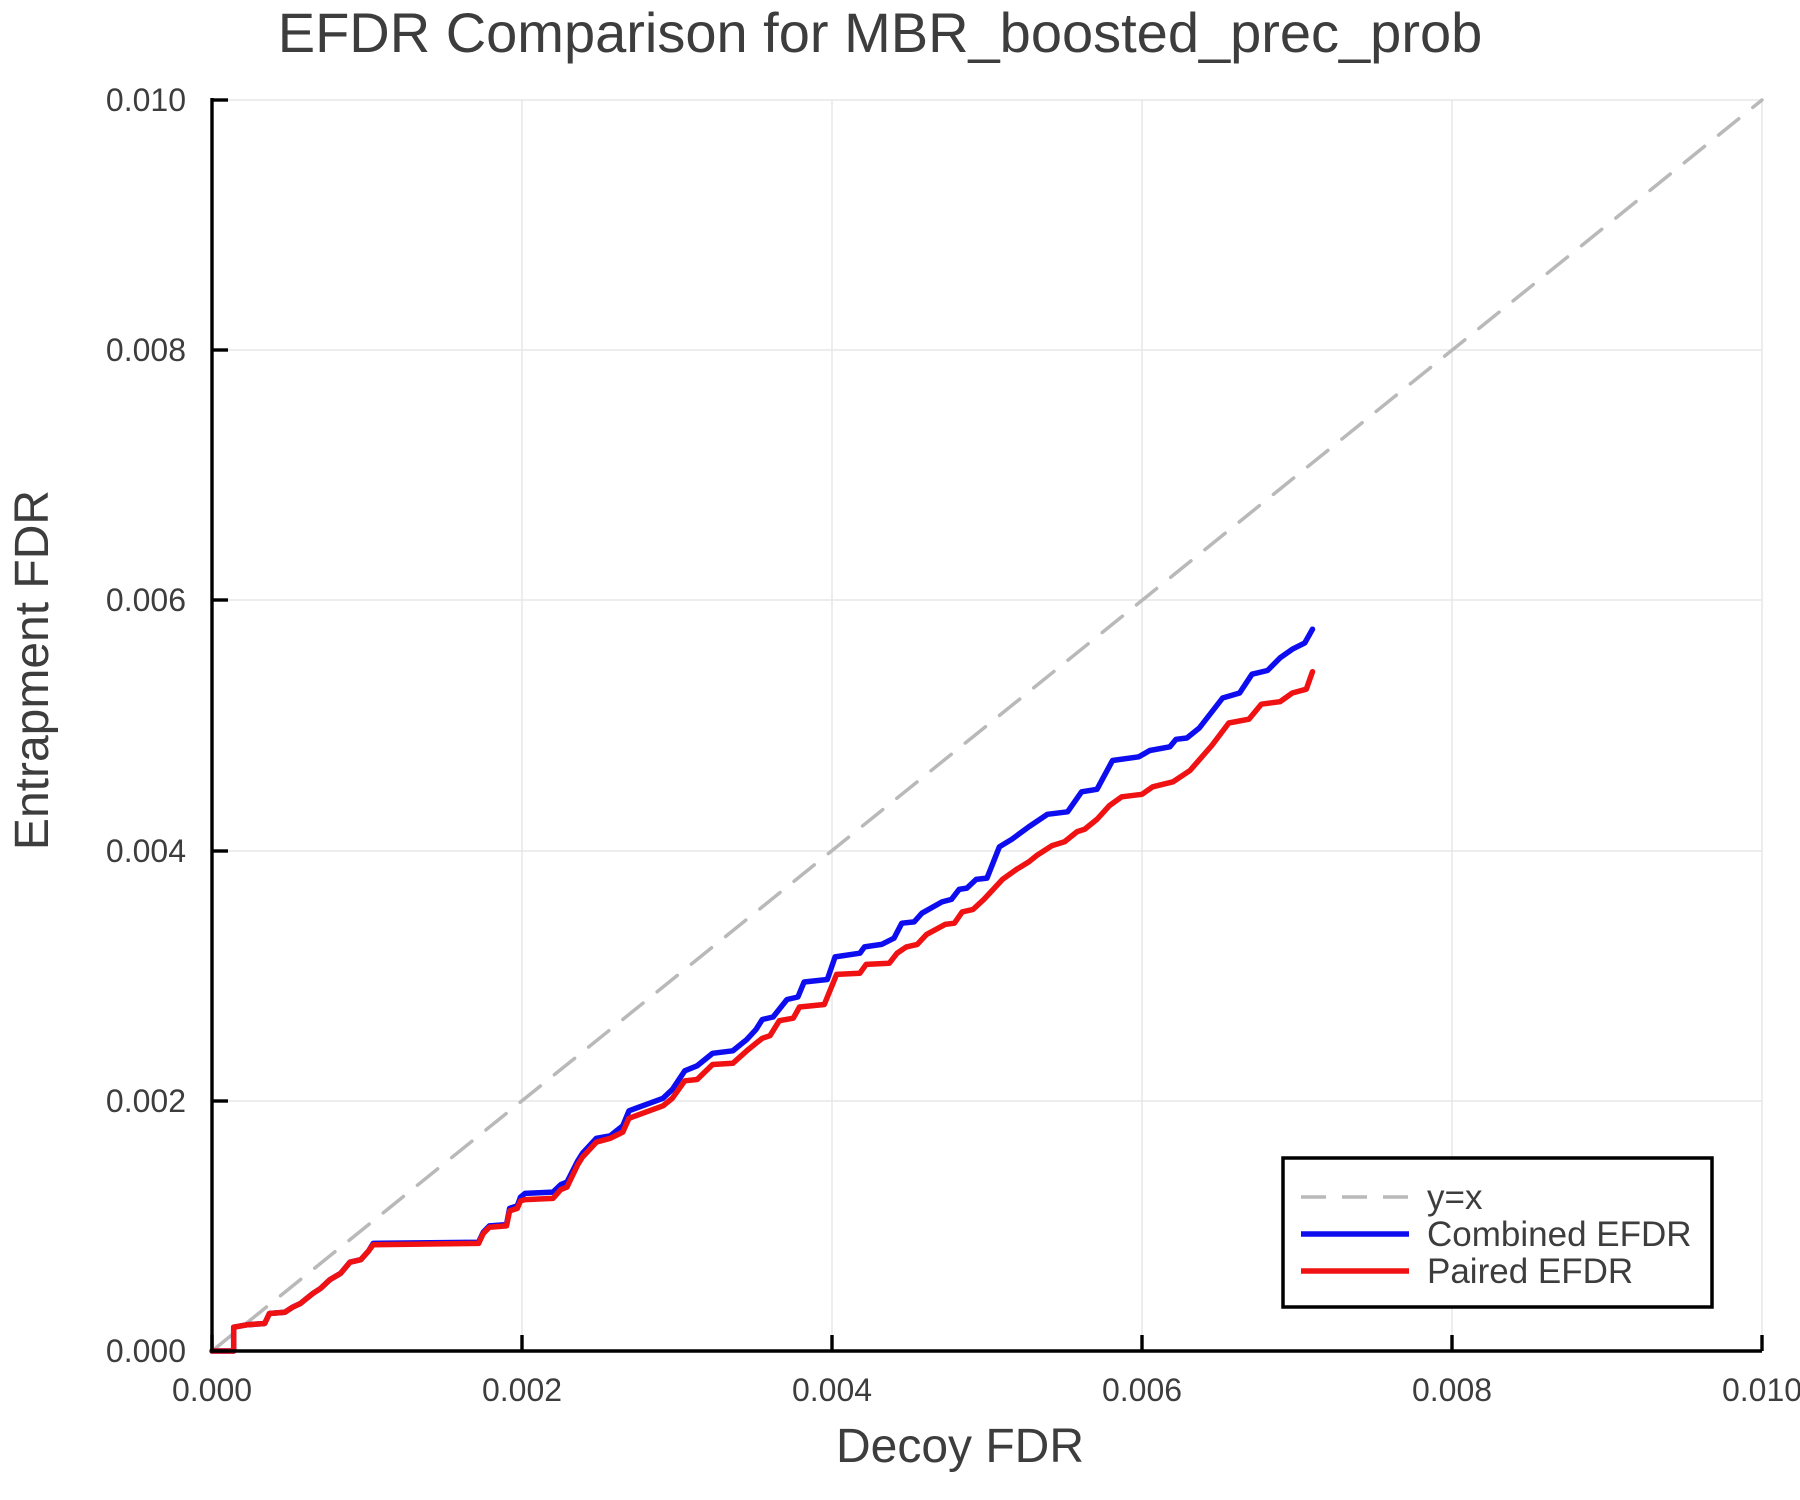  Describe the element at coordinates (1142, 1390) in the screenshot. I see `x-tick-label-3: 0.006` at that location.